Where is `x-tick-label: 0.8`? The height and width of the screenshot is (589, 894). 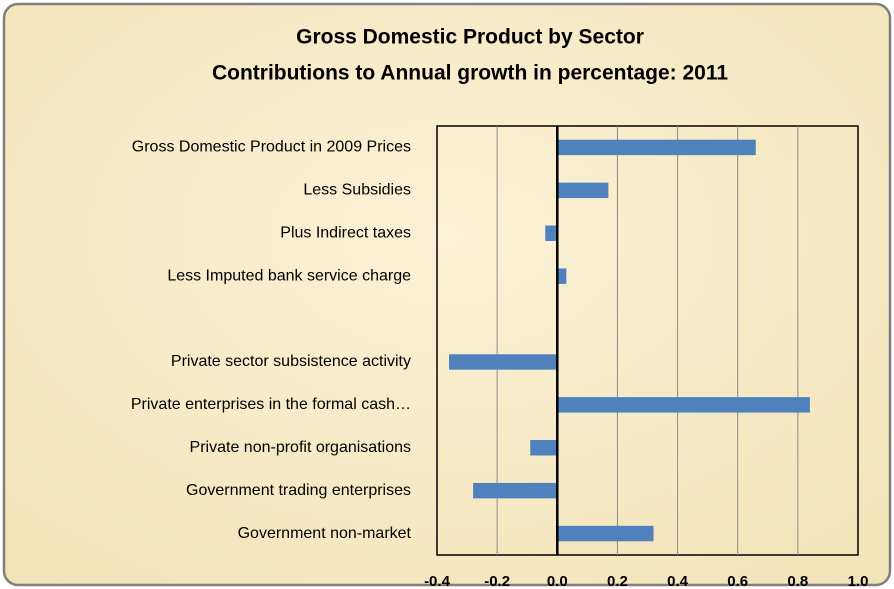
x-tick-label: 0.8 is located at coordinates (797, 581).